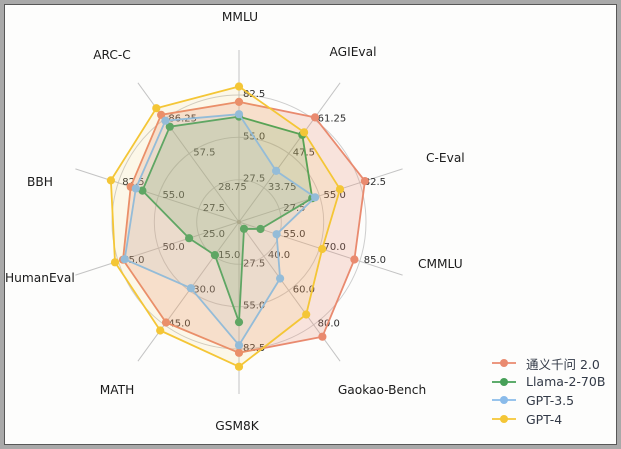 The height and width of the screenshot is (449, 621). What do you see at coordinates (135, 188) in the screenshot?
I see `data-point-GPT-3.5-BBH` at bounding box center [135, 188].